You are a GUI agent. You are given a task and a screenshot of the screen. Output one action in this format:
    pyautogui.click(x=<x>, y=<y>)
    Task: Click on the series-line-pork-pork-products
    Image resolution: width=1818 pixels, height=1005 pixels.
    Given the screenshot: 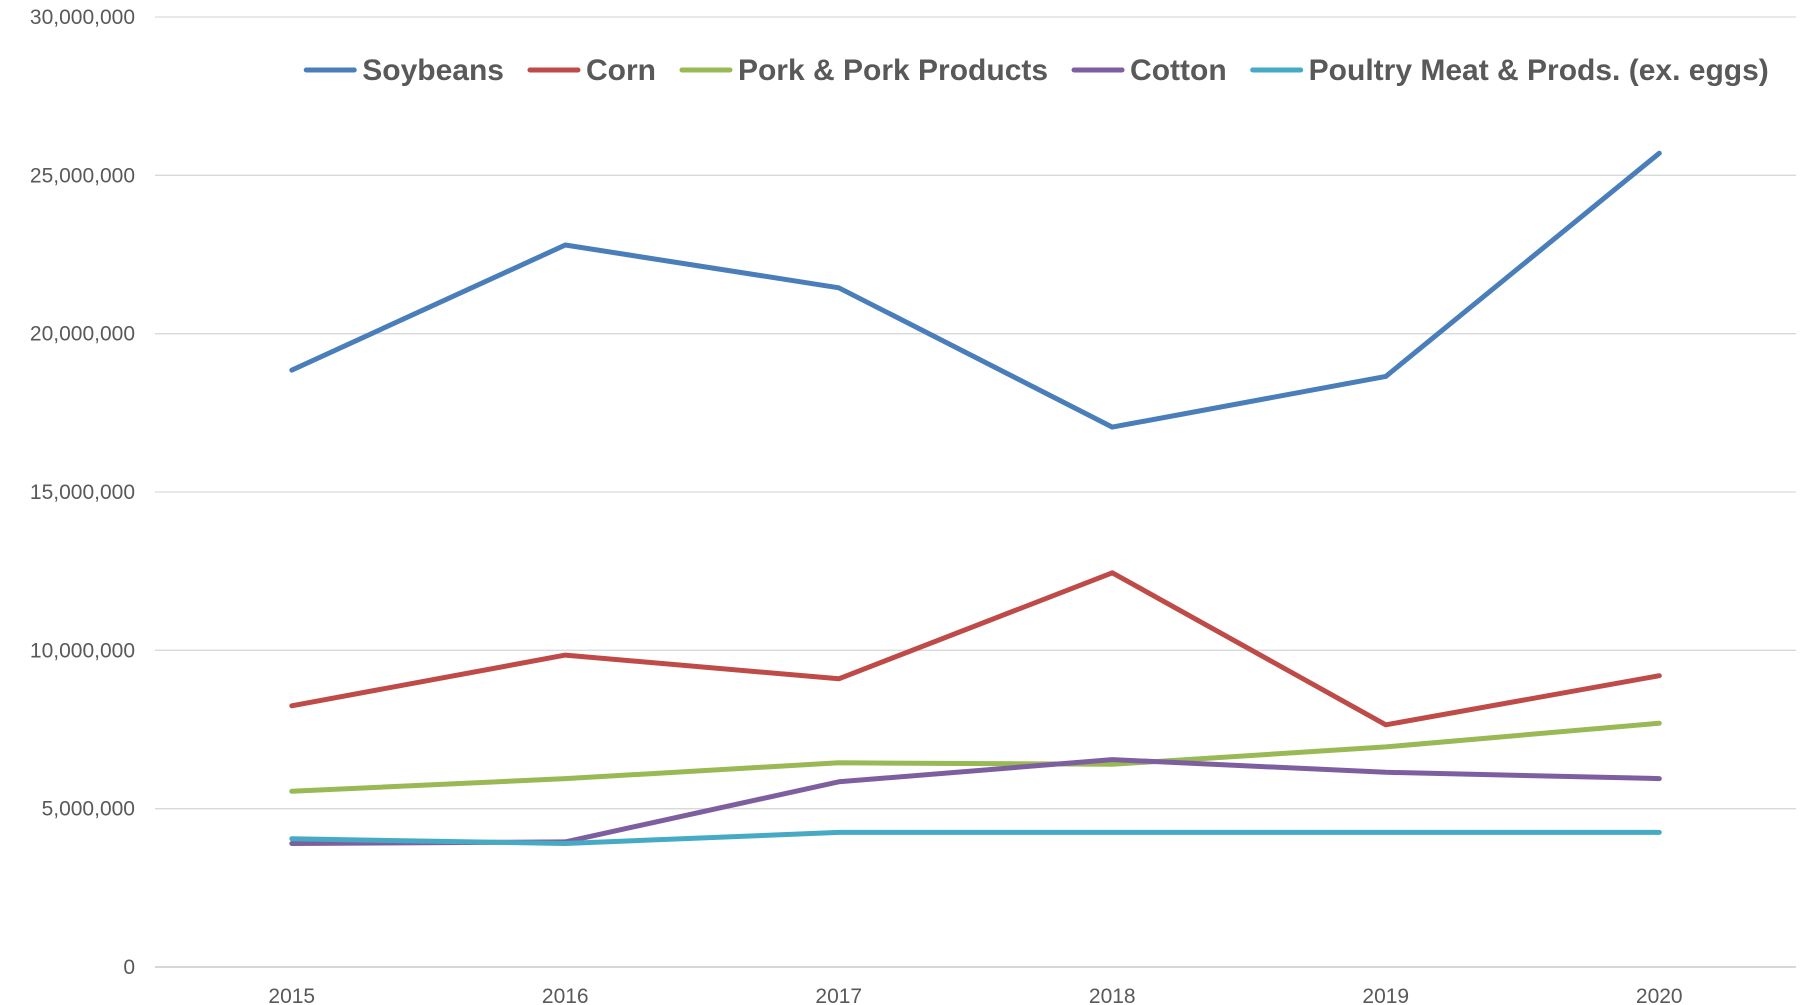 What is the action you would take?
    pyautogui.click(x=975, y=757)
    